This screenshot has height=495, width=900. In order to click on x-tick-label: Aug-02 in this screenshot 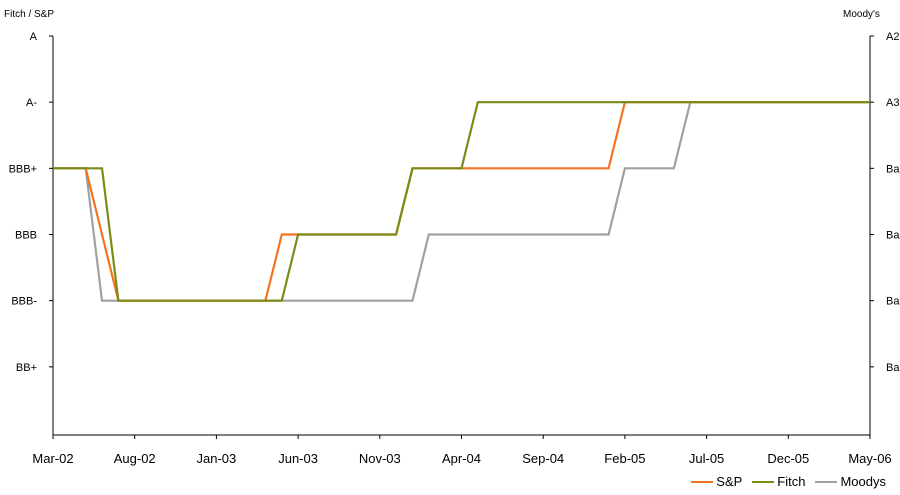, I will do `click(135, 458)`.